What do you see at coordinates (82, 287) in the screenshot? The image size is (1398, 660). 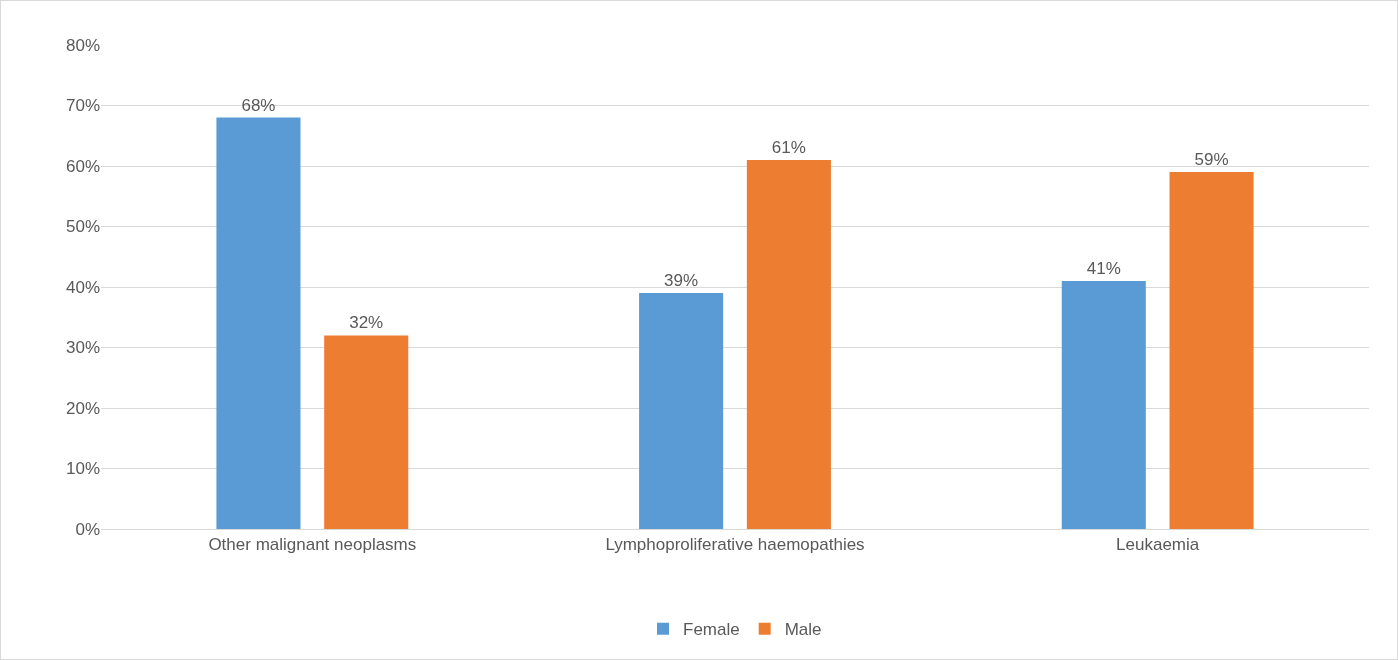 I see `y-tick-label: 40%` at bounding box center [82, 287].